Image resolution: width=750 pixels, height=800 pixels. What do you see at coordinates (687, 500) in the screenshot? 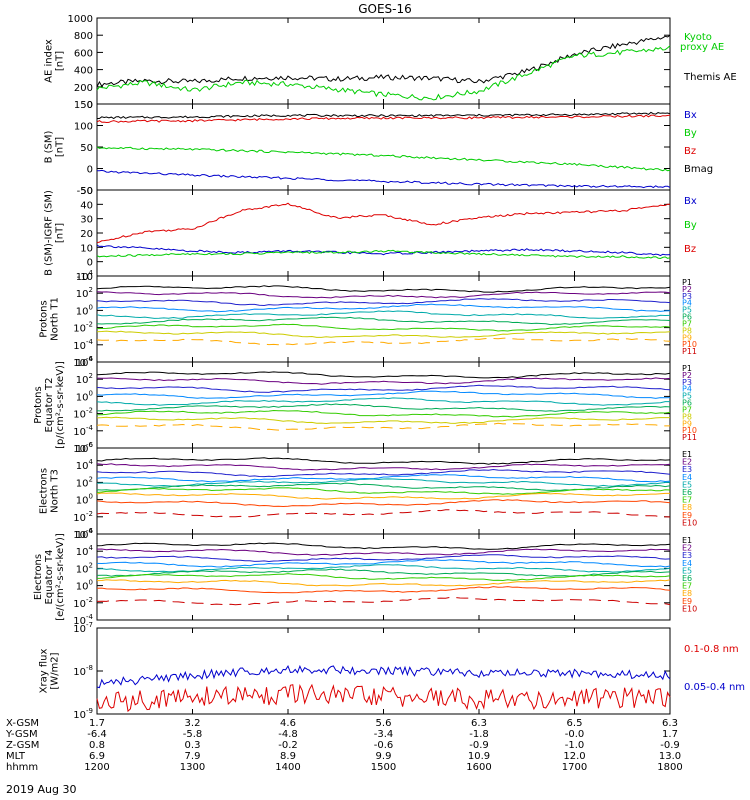
I see `channel-label-e7: E7` at bounding box center [687, 500].